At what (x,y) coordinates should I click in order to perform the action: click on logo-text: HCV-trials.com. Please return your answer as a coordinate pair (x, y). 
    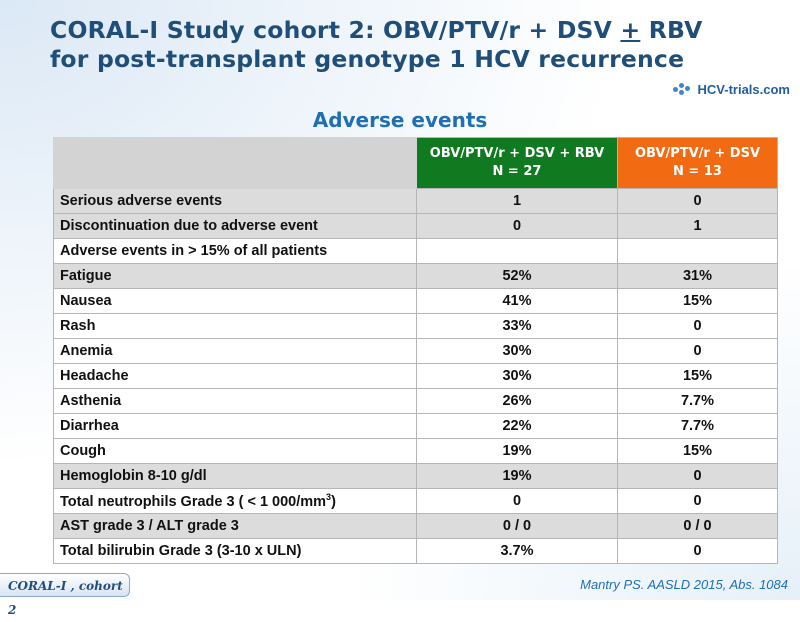
    Looking at the image, I should click on (743, 89).